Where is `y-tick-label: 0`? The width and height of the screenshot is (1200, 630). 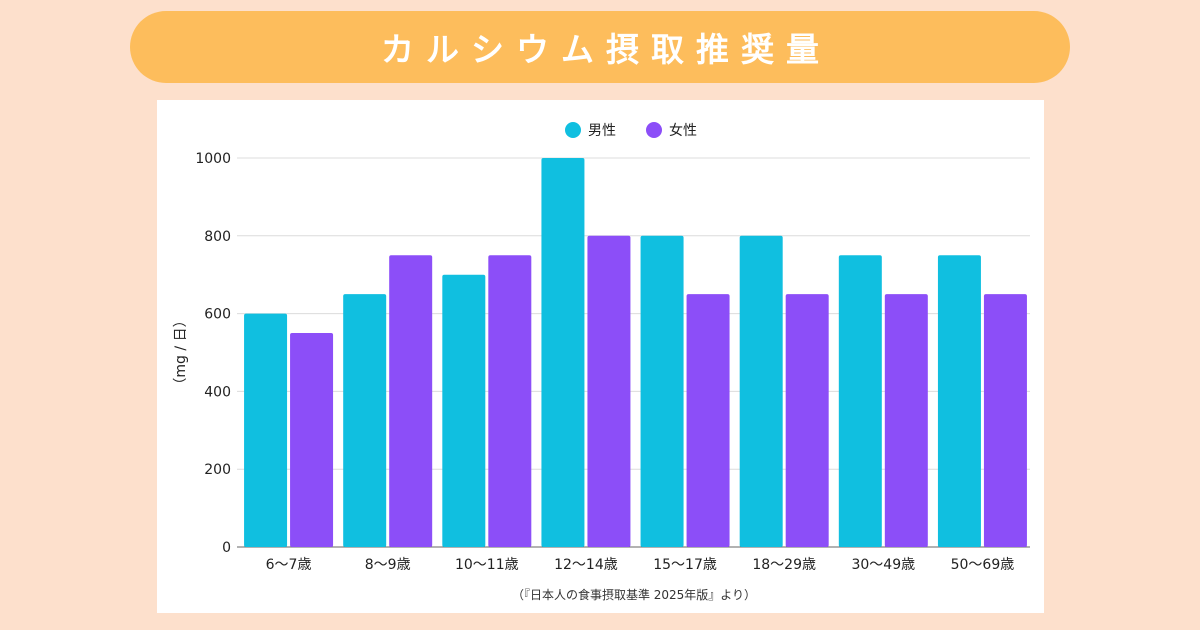 y-tick-label: 0 is located at coordinates (226, 548).